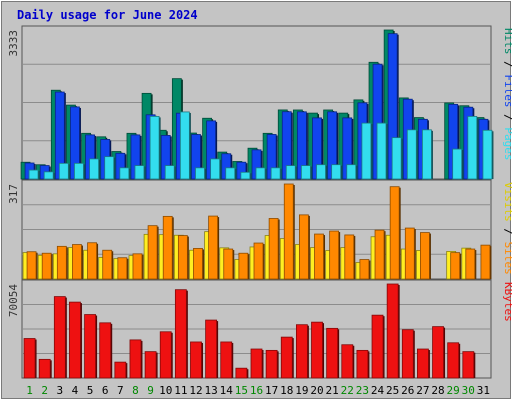 The width and height of the screenshot is (512, 400). I want to click on x-tick-label: 16, so click(256, 390).